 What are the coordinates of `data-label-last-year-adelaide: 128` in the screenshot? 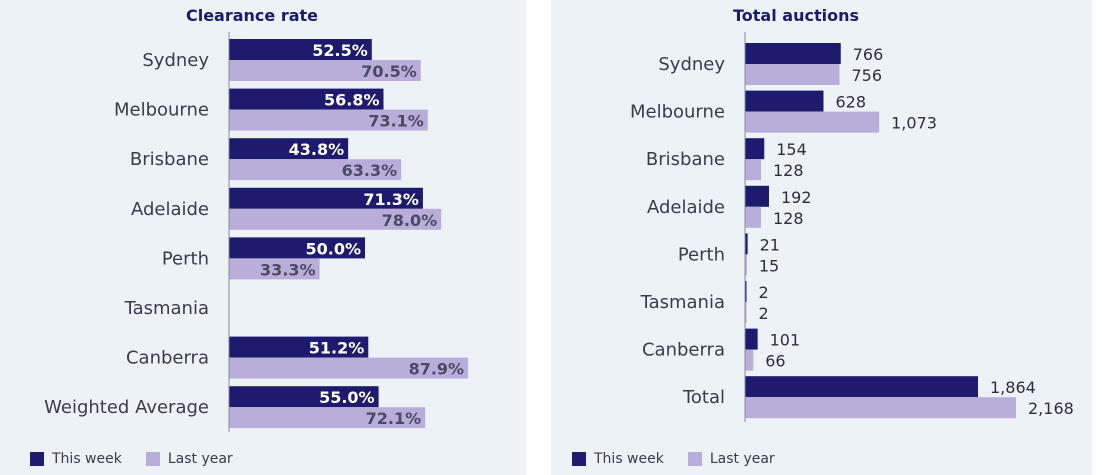 It's located at (788, 218).